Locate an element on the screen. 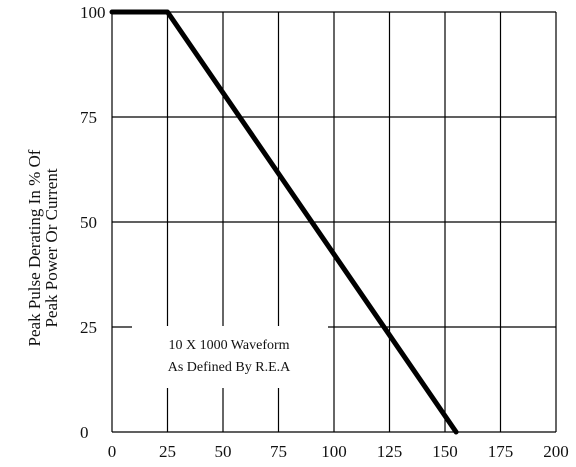  annotation-box is located at coordinates (230, 357).